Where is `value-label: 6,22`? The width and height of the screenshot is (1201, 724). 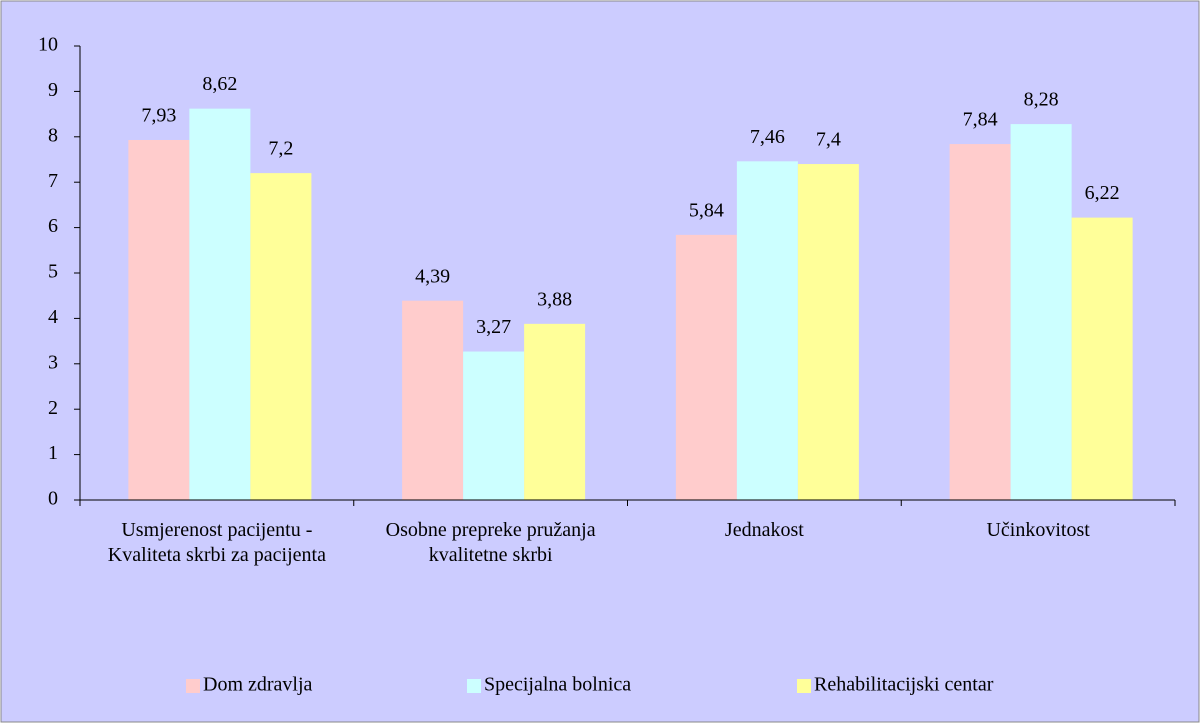 value-label: 6,22 is located at coordinates (1102, 193).